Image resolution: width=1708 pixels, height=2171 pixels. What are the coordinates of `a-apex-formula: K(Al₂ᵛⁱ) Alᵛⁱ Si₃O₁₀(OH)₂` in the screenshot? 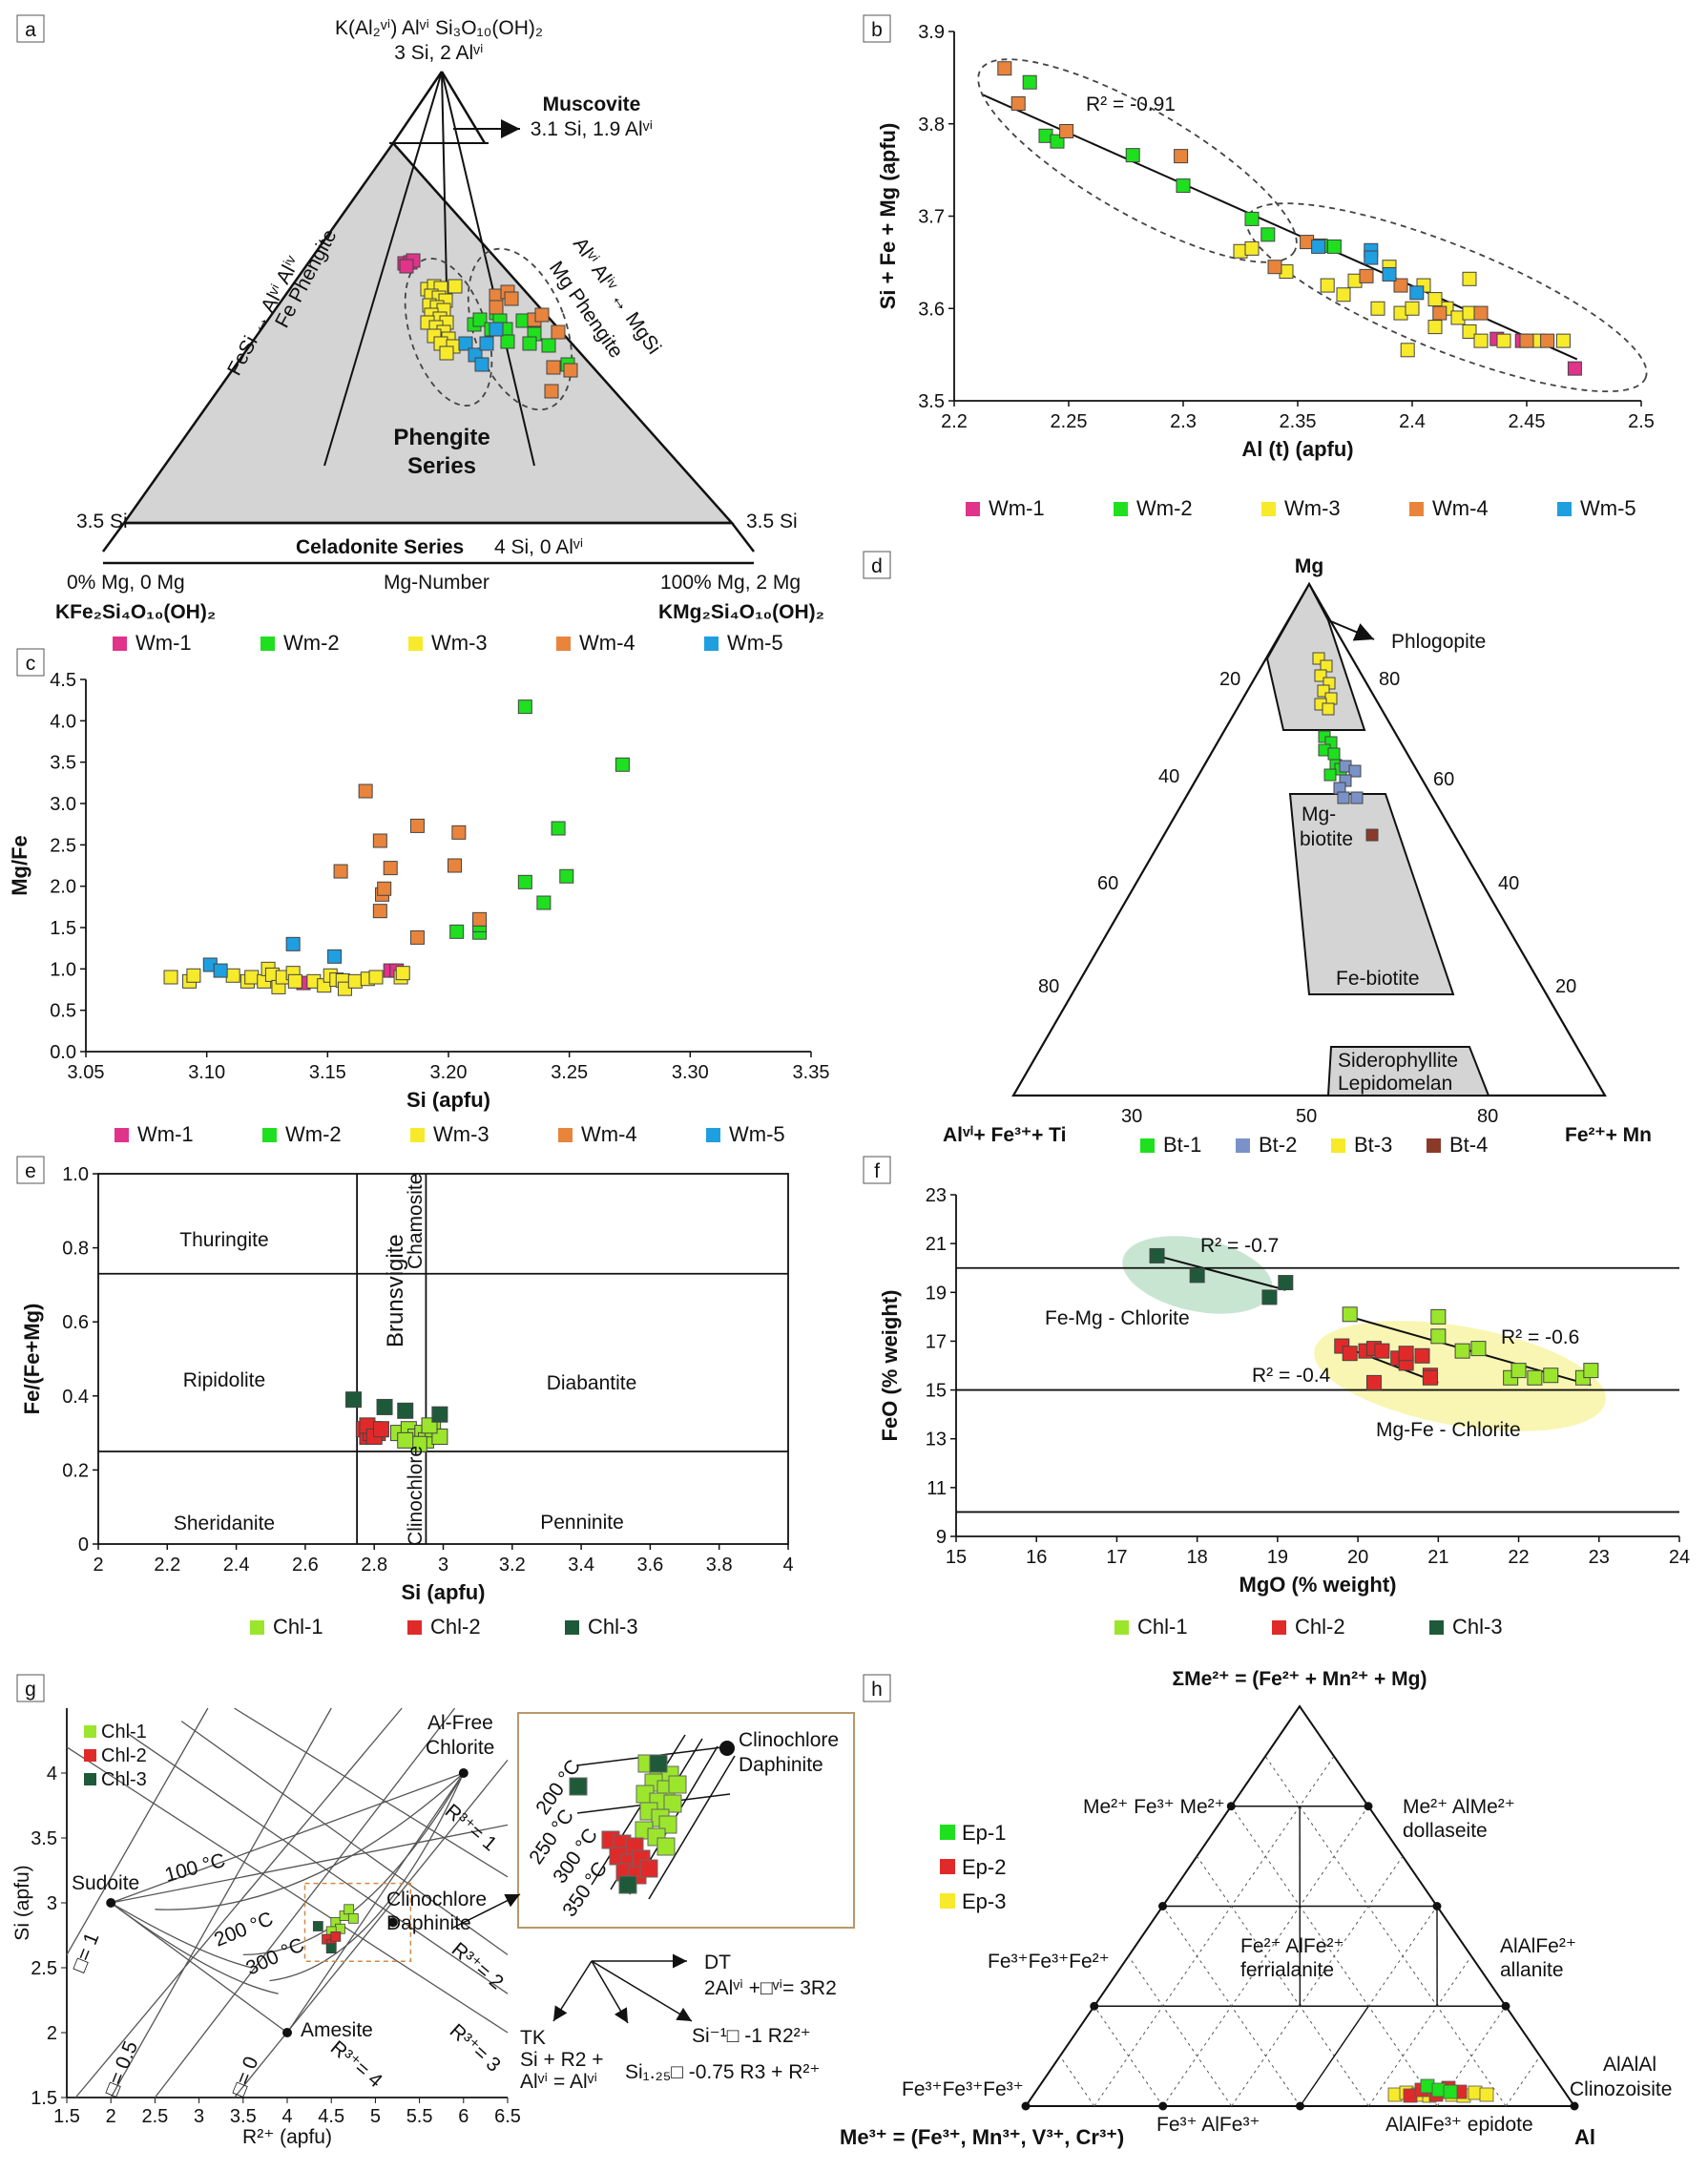 It's located at (439, 28).